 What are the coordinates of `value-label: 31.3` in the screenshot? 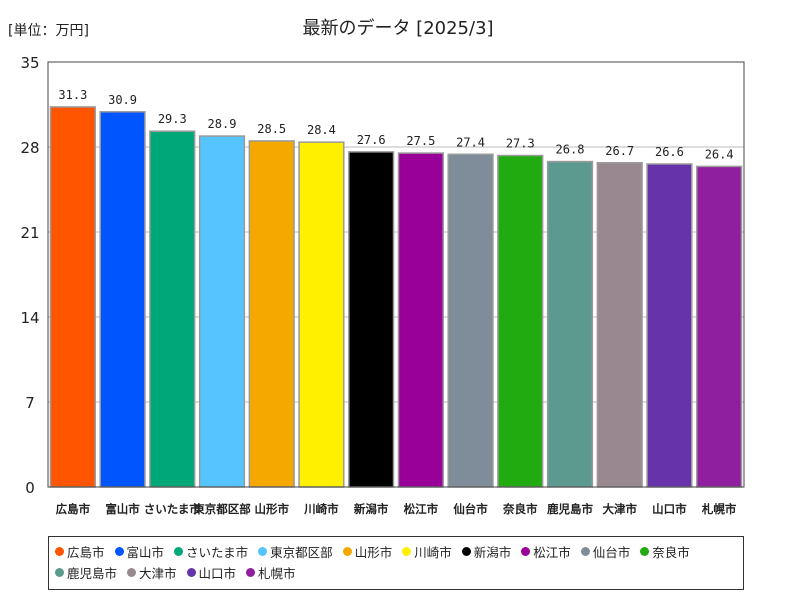 It's located at (72, 95).